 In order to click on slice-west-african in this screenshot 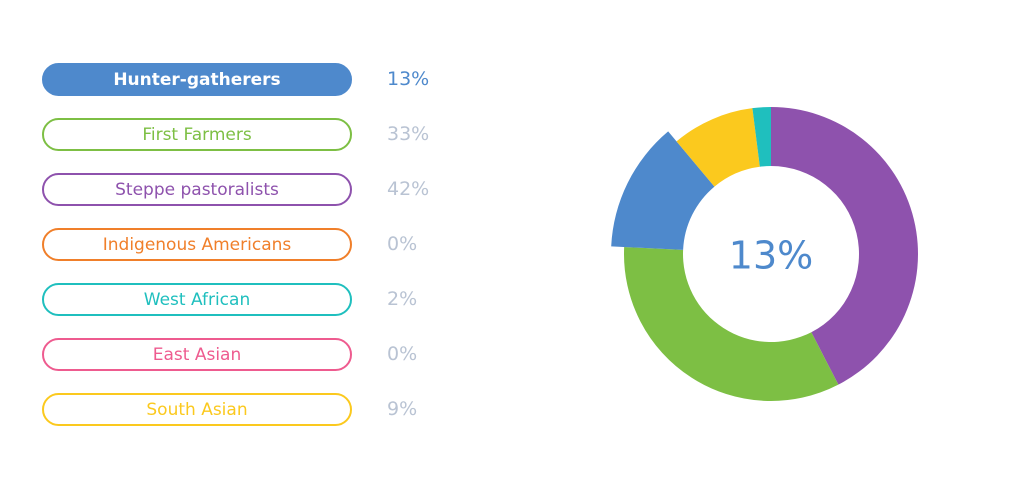, I will do `click(761, 137)`.